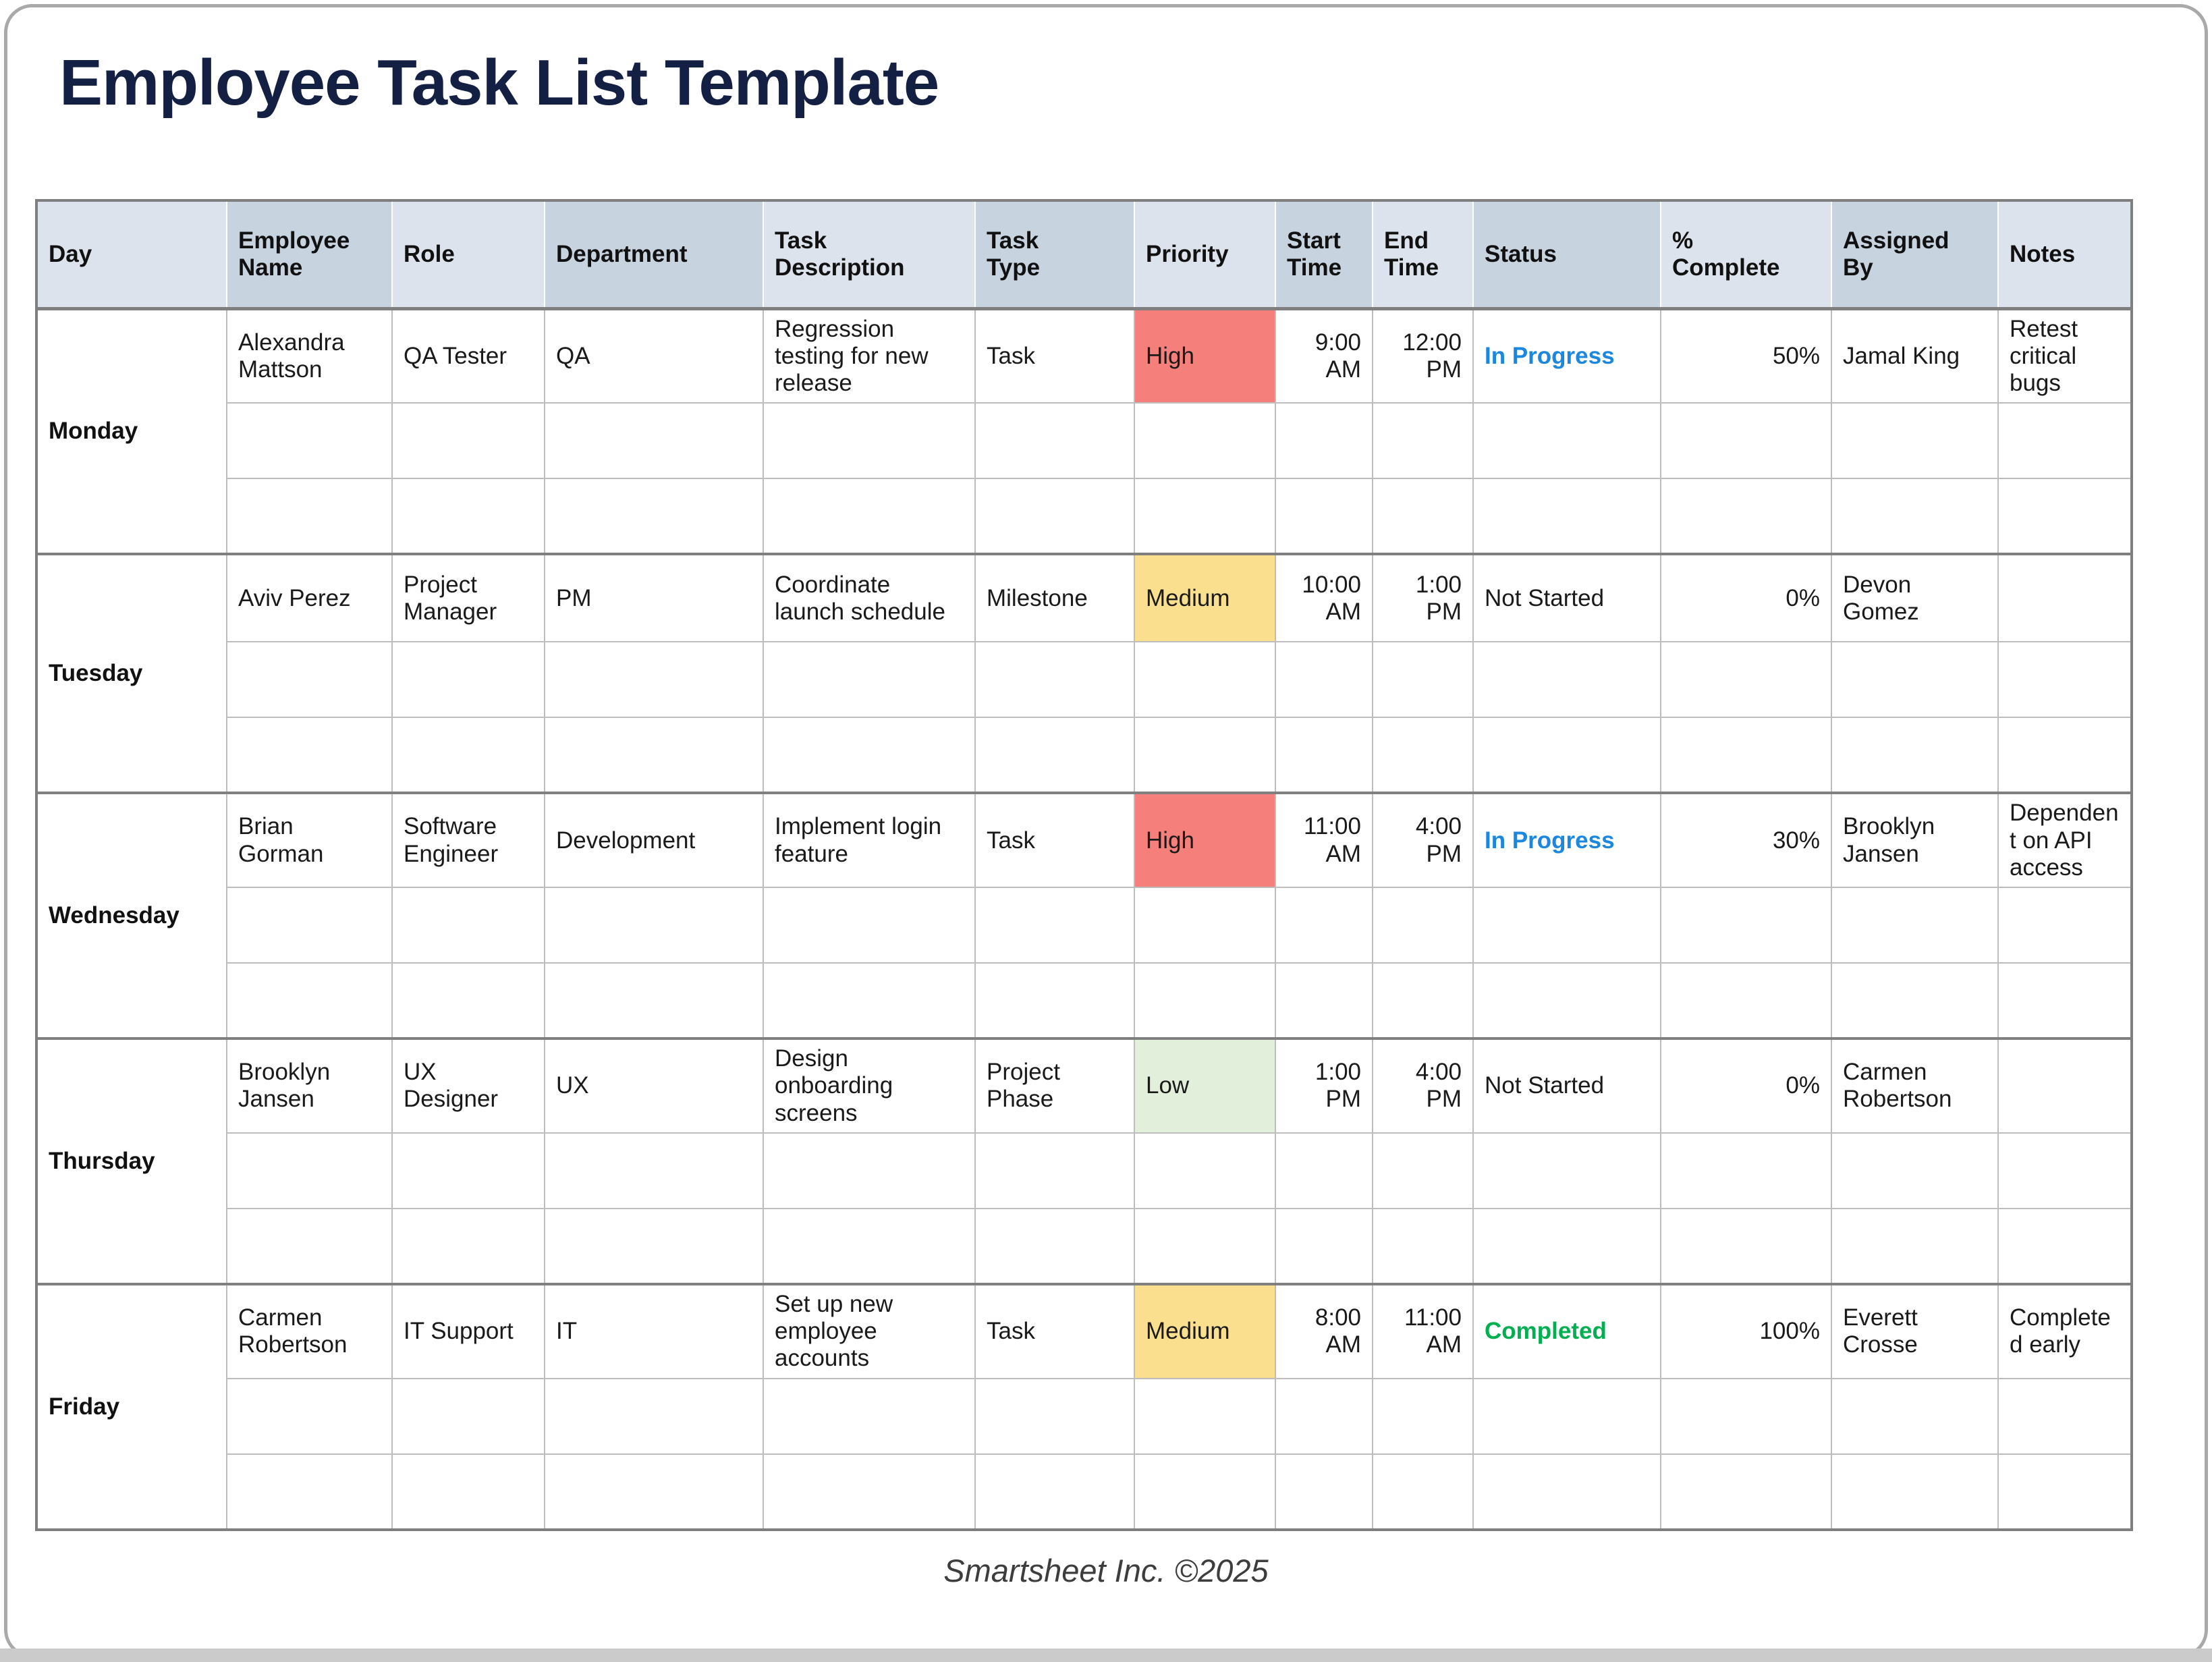 This screenshot has width=2212, height=1662. What do you see at coordinates (869, 1085) in the screenshot?
I see `cell-task-description: Design onboarding screens` at bounding box center [869, 1085].